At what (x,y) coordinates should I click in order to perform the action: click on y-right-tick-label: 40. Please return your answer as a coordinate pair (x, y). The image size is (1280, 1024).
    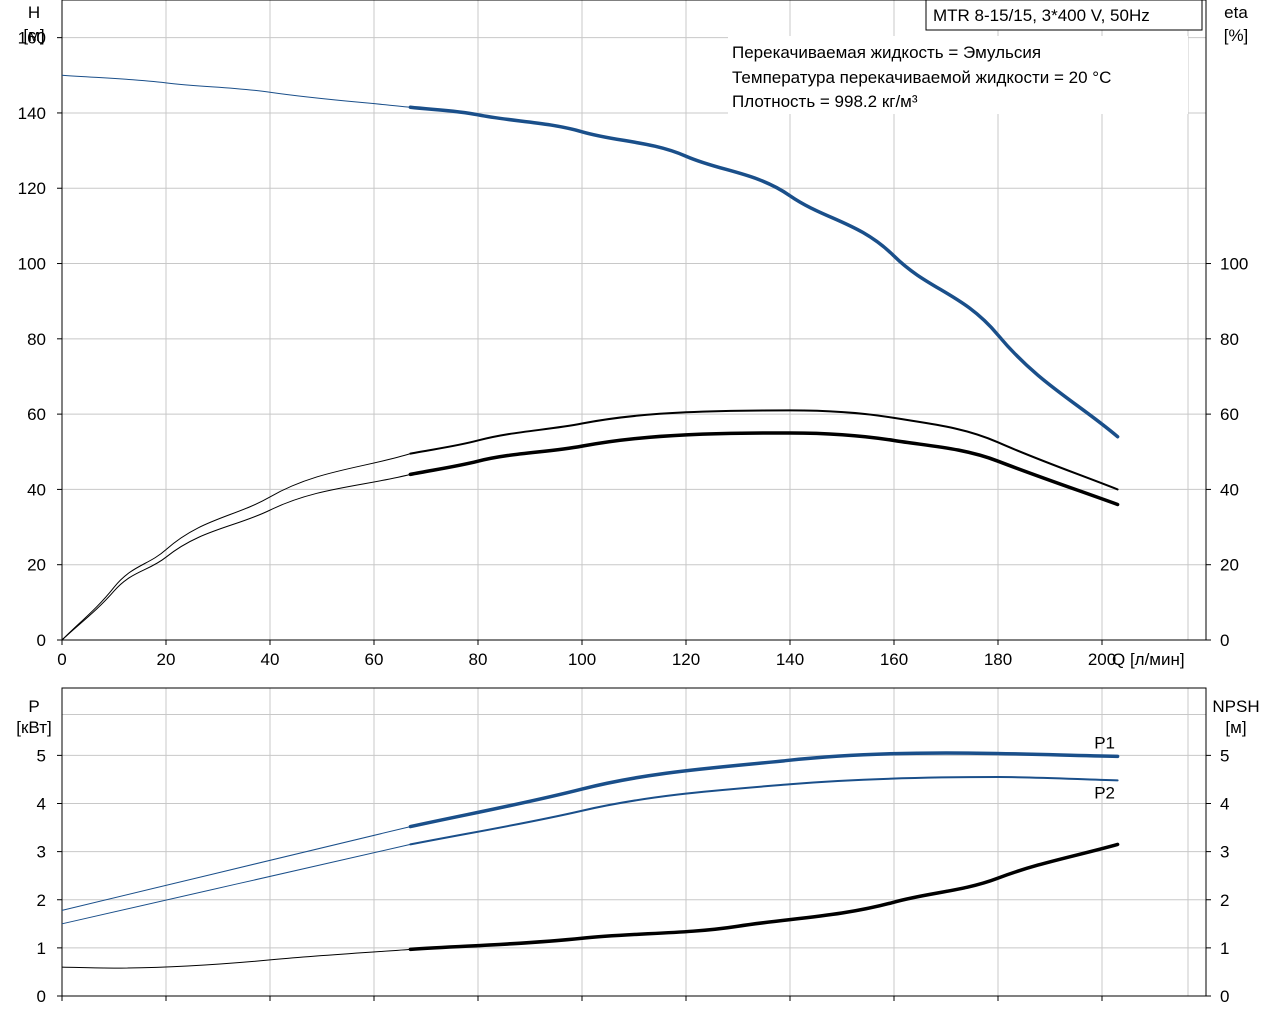
    Looking at the image, I should click on (1229, 489).